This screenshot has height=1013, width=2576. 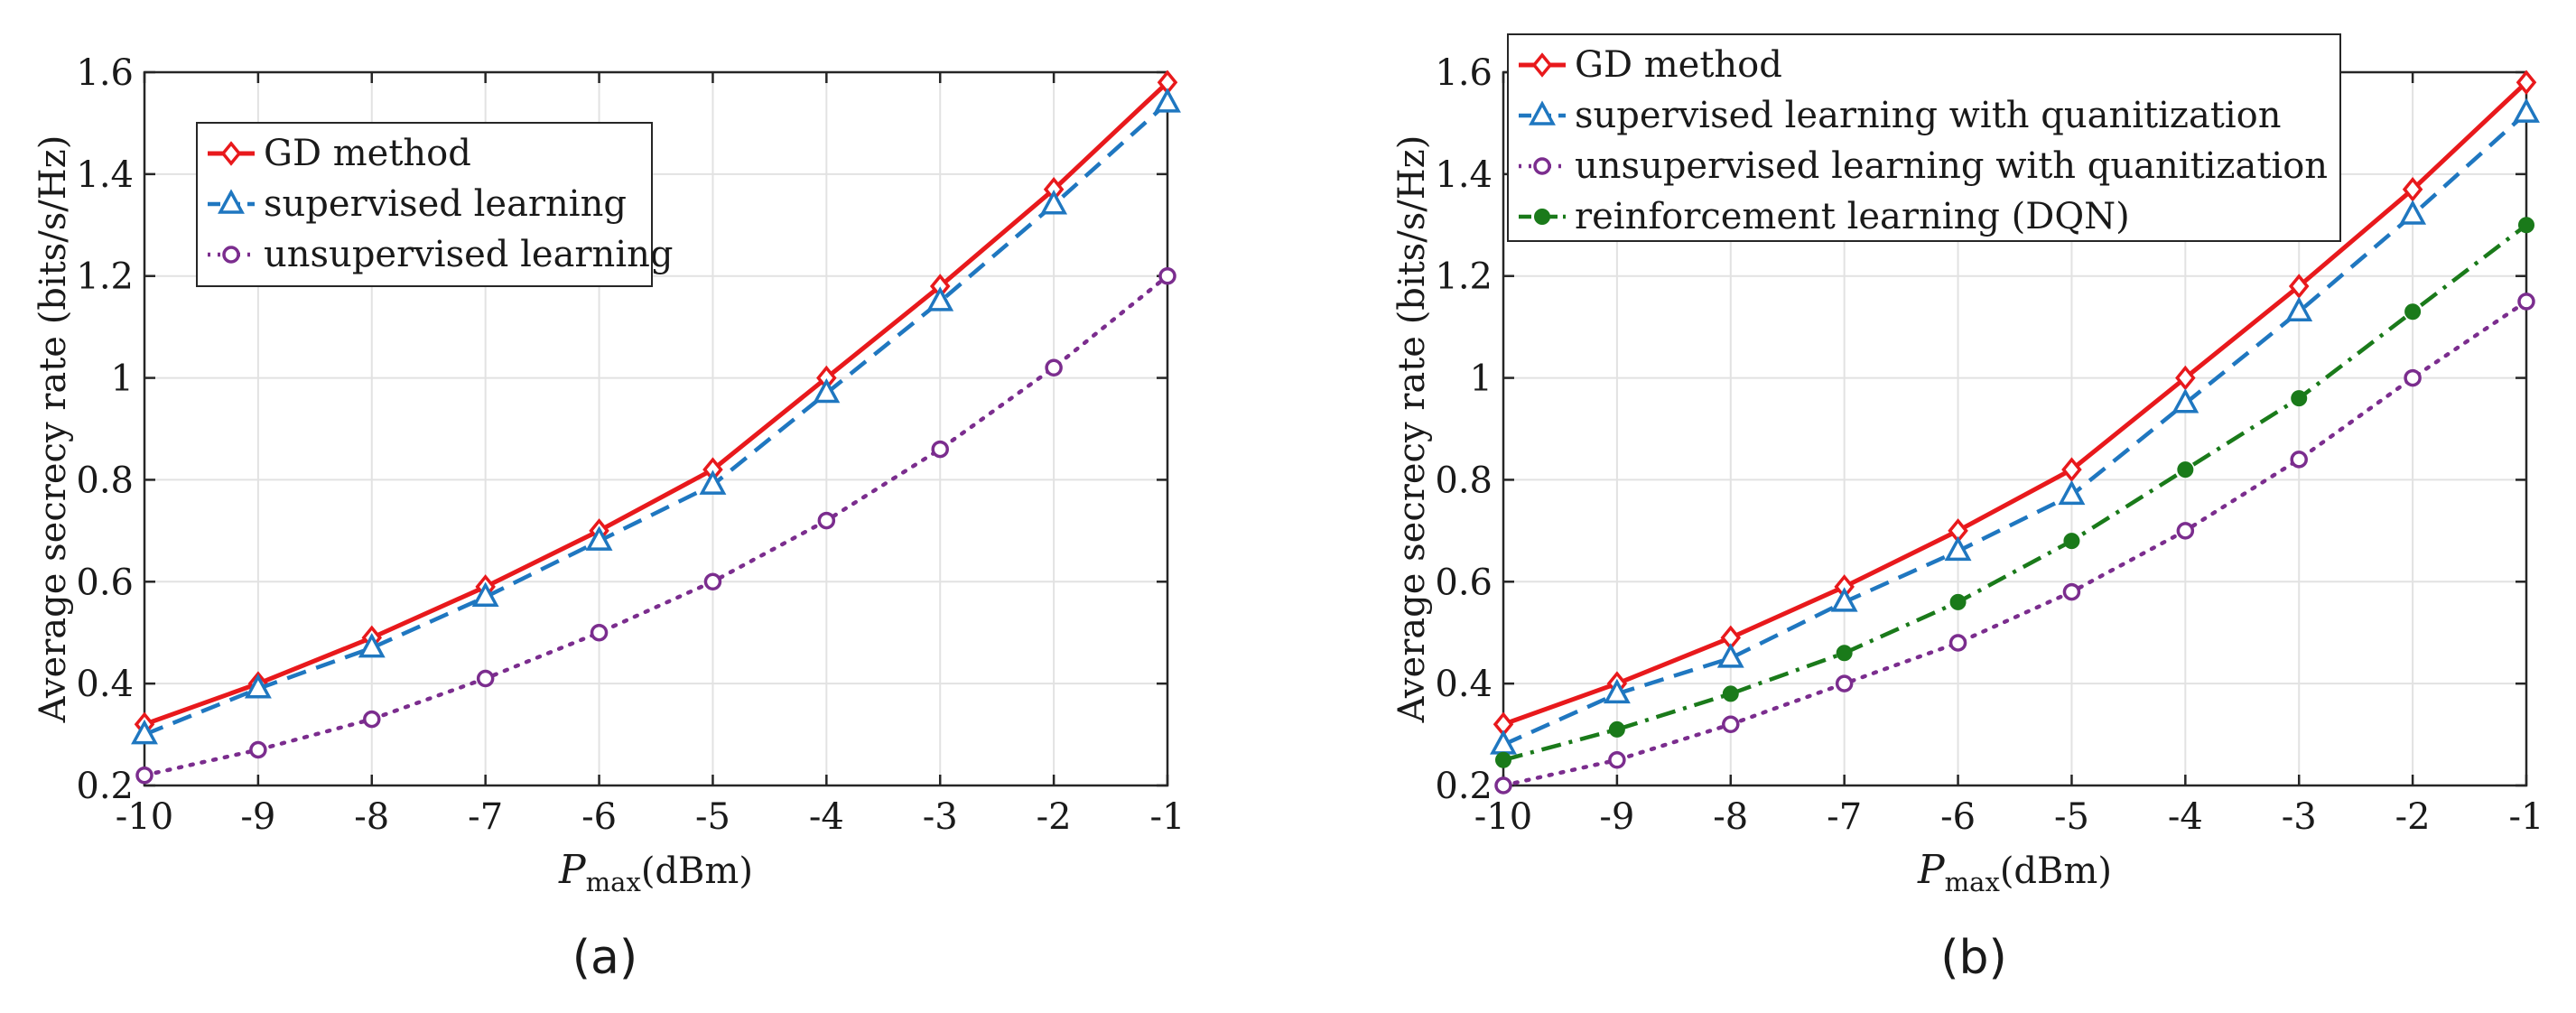 I want to click on y-tick-label: 1.2, so click(x=105, y=277).